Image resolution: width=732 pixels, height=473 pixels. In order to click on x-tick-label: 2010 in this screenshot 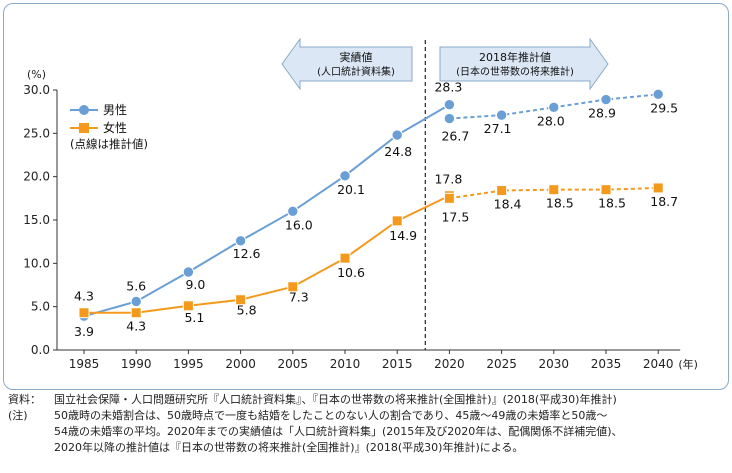, I will do `click(345, 364)`.